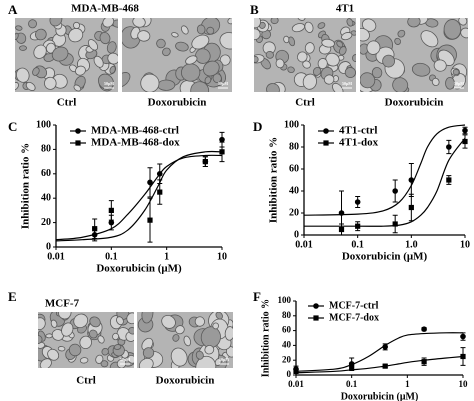 This screenshot has height=401, width=474. I want to click on y-tick-label: 100, so click(43, 124).